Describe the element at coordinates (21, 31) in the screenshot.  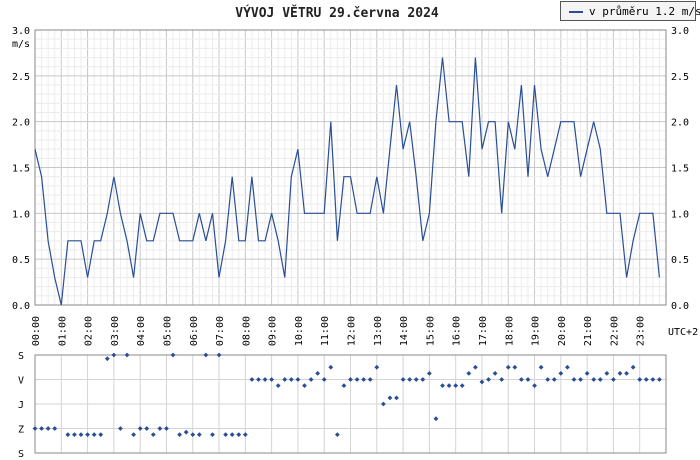
I see `y-tick-label-left: 3.0` at that location.